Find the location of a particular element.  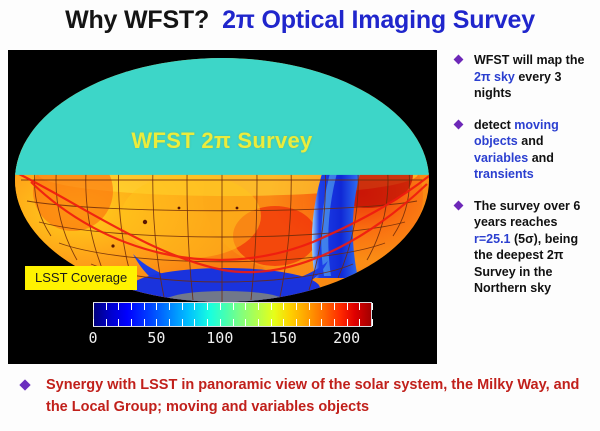

colorbar-ticks-bottom is located at coordinates (233, 322).